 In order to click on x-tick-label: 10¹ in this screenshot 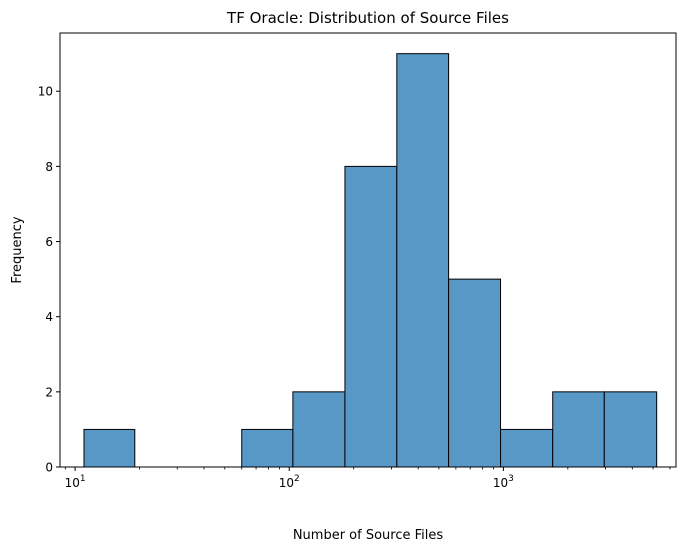, I will do `click(75, 482)`.